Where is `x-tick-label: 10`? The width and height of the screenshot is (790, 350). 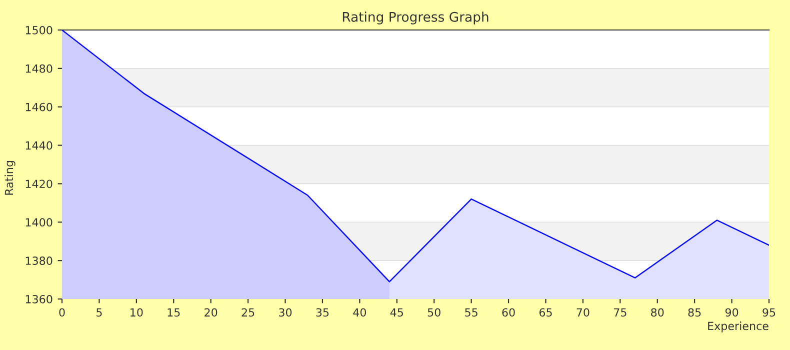
x-tick-label: 10 is located at coordinates (136, 312).